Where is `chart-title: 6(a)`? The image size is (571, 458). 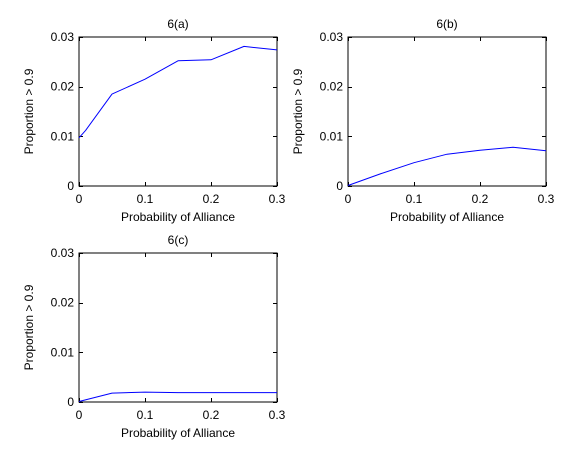
chart-title: 6(a) is located at coordinates (177, 24).